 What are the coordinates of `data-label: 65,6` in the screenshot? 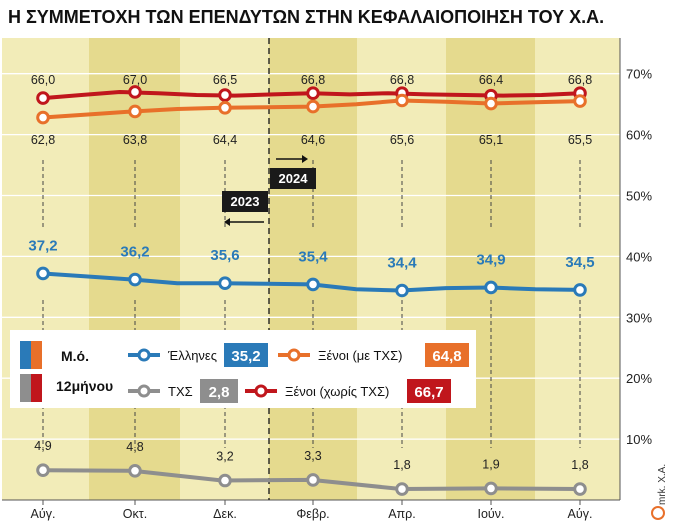 It's located at (402, 140).